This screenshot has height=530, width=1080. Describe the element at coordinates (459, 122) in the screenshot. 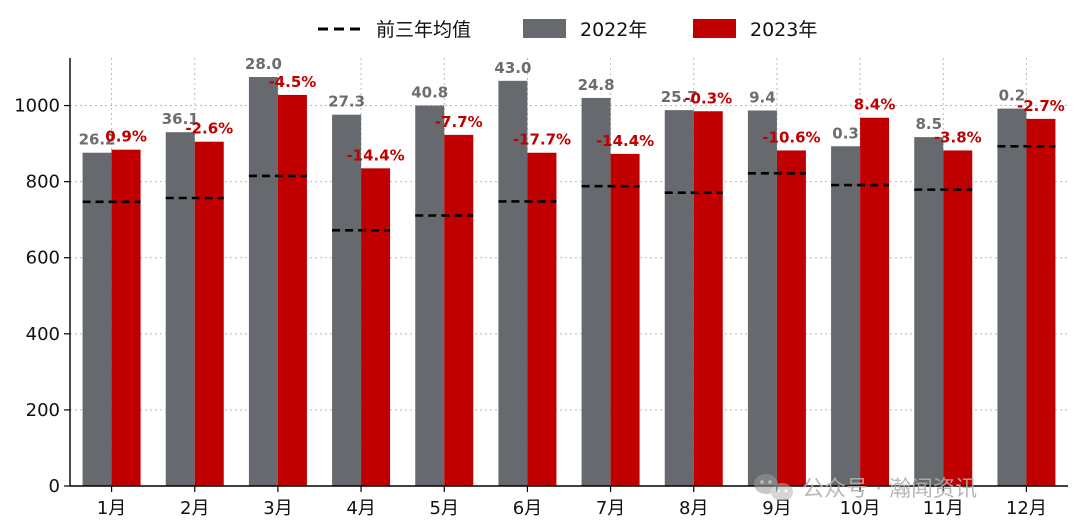

I see `data-label-2023: -7.7%` at that location.